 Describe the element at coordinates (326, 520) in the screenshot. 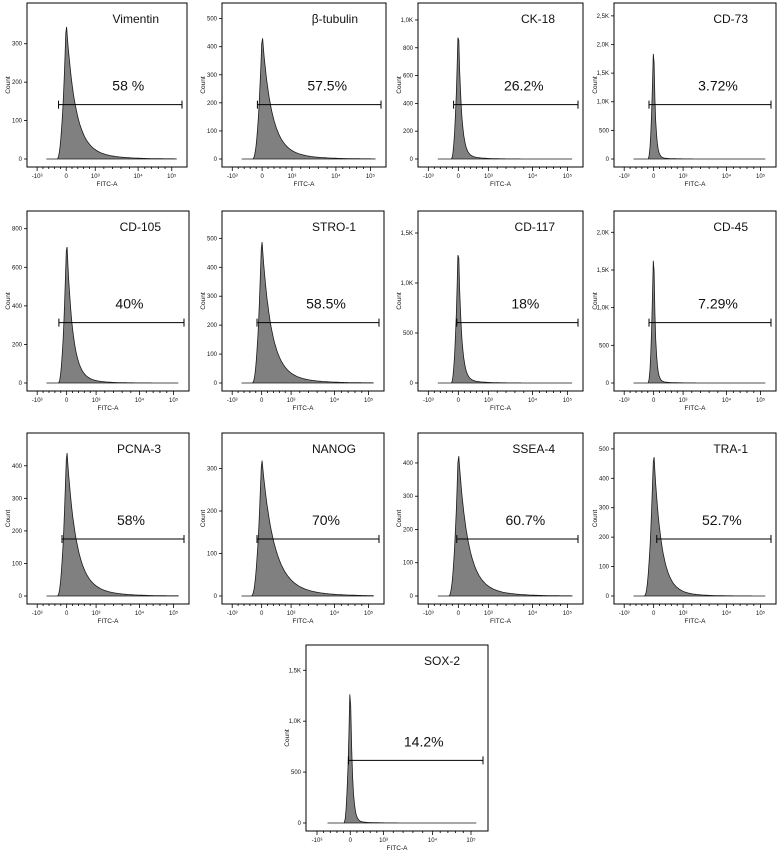

I see `percent-label: 70%` at that location.